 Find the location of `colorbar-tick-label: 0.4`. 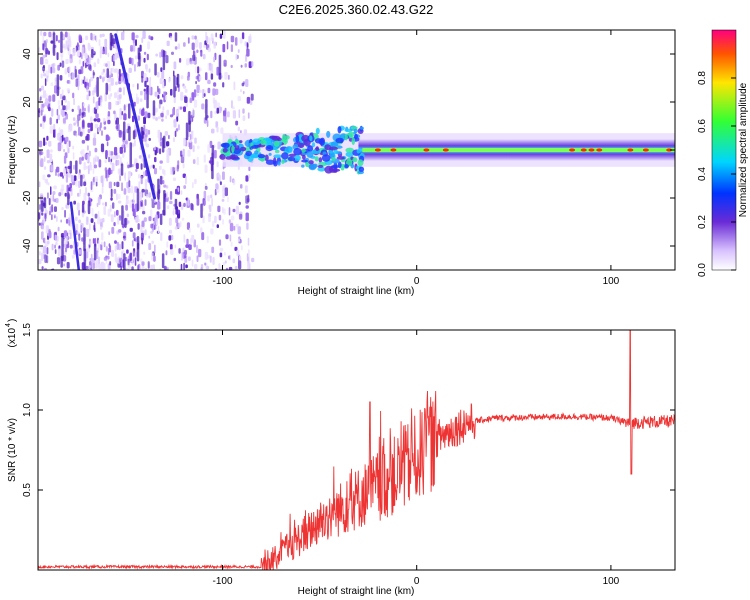

colorbar-tick-label: 0.4 is located at coordinates (702, 174).